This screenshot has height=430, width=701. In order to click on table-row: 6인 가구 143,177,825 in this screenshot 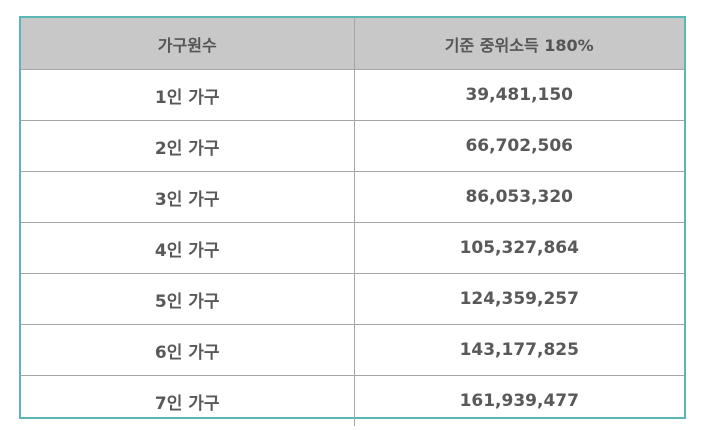, I will do `click(352, 350)`.